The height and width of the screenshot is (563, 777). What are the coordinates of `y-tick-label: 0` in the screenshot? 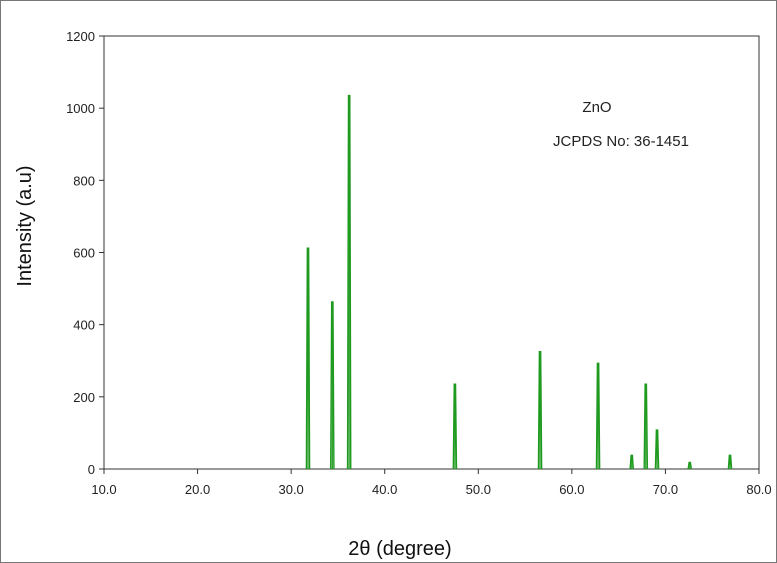 It's located at (91, 469).